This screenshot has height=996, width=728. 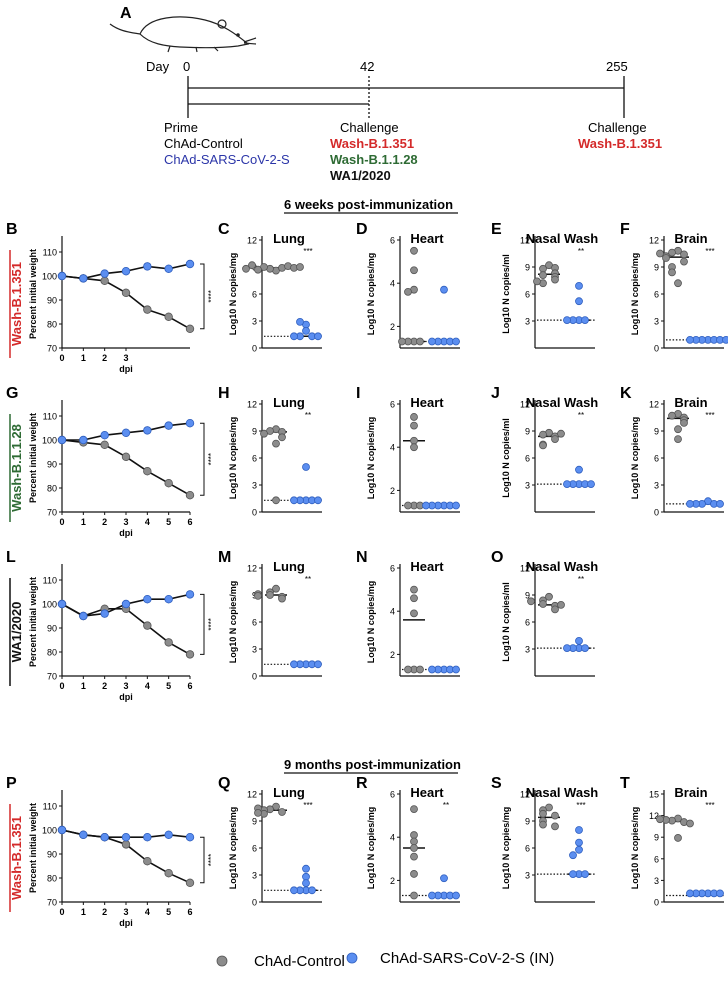 What do you see at coordinates (224, 783) in the screenshot?
I see `panel-letter-q: Q` at bounding box center [224, 783].